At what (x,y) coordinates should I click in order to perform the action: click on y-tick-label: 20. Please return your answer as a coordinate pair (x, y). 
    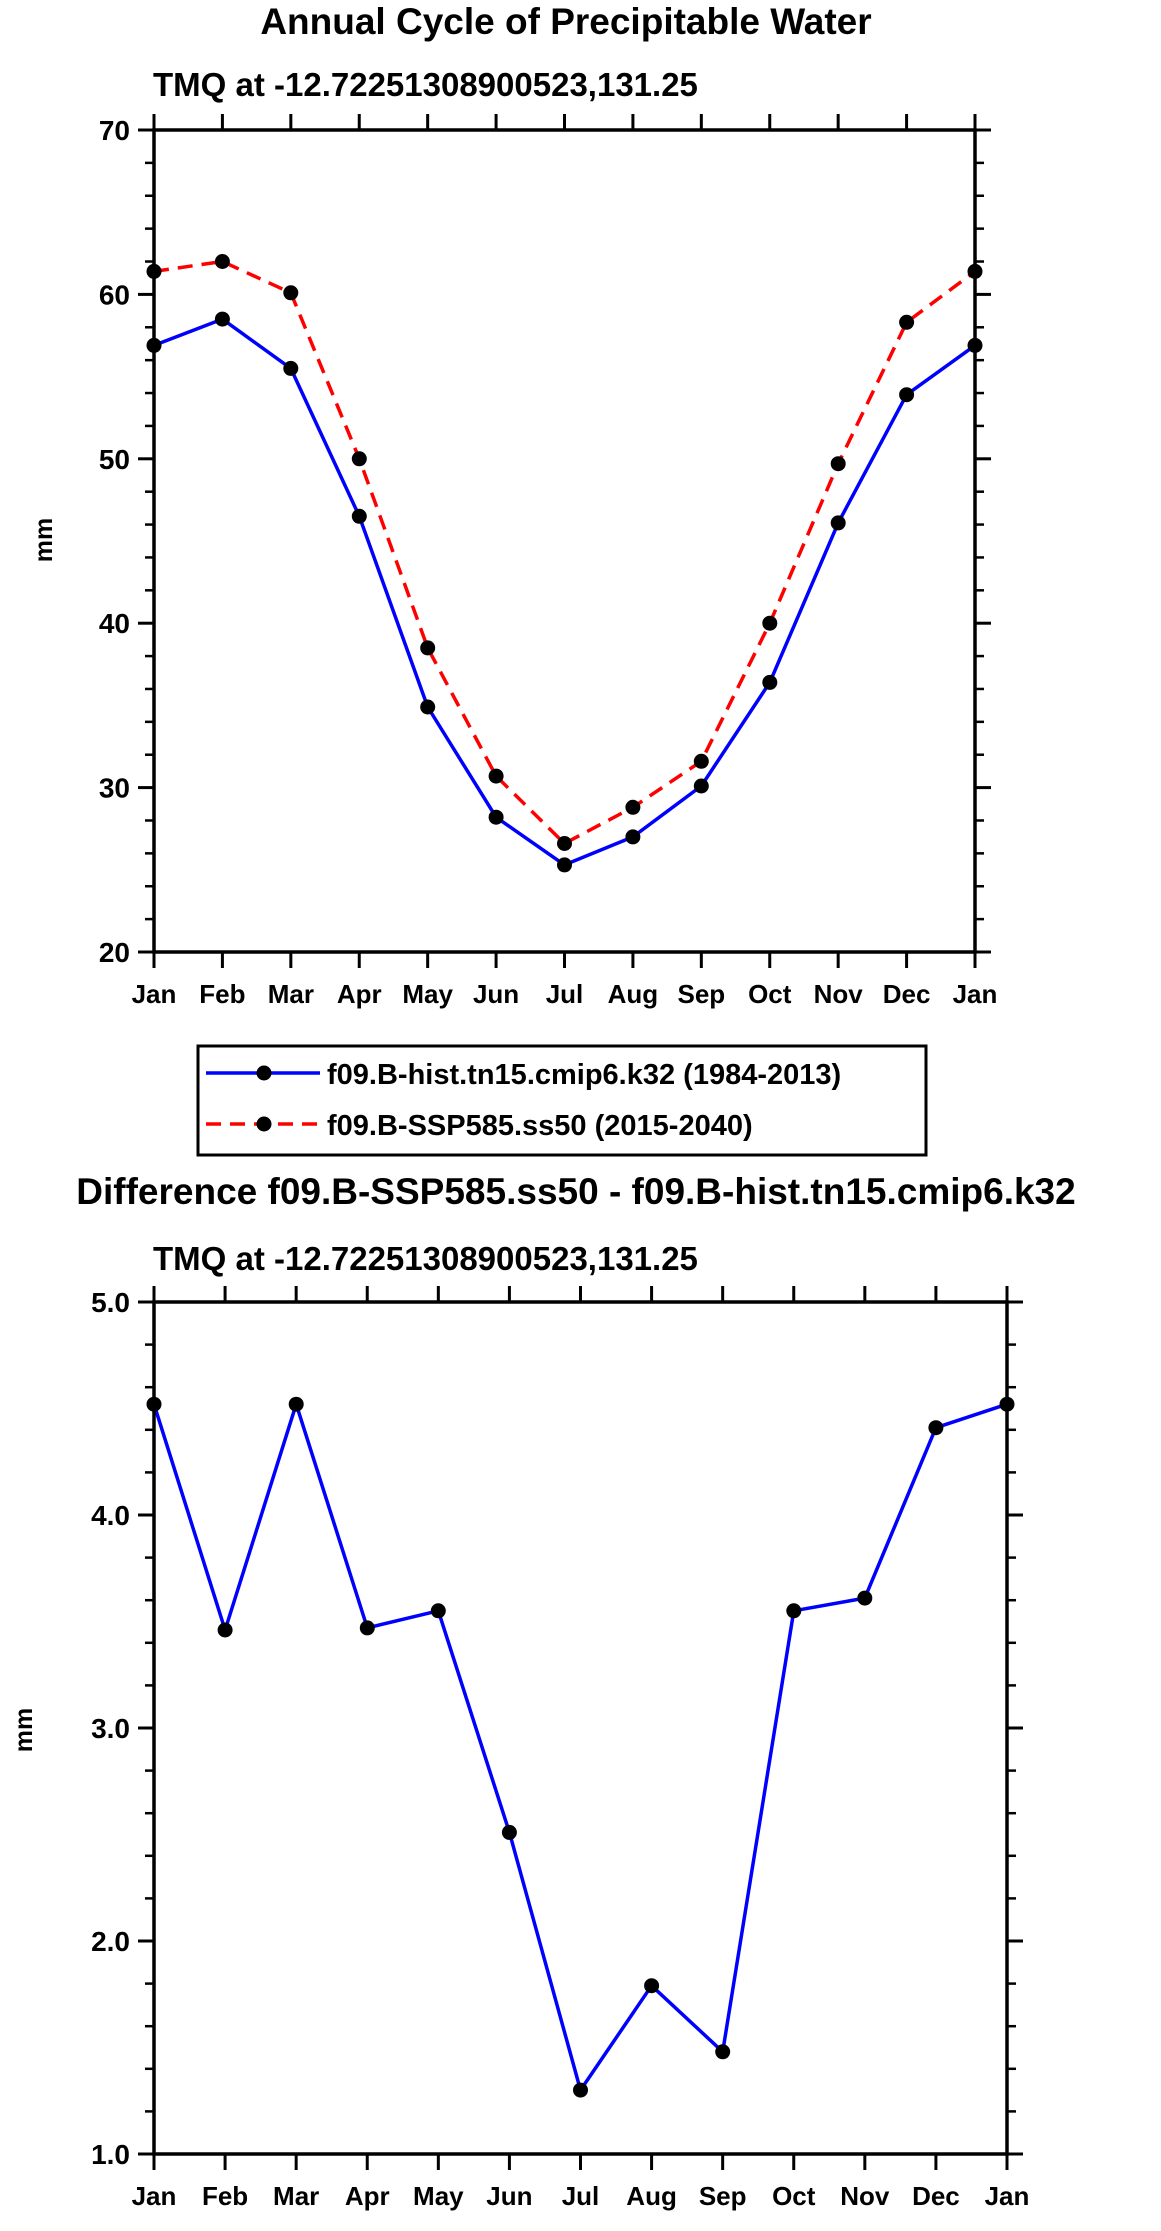
    Looking at the image, I should click on (114, 952).